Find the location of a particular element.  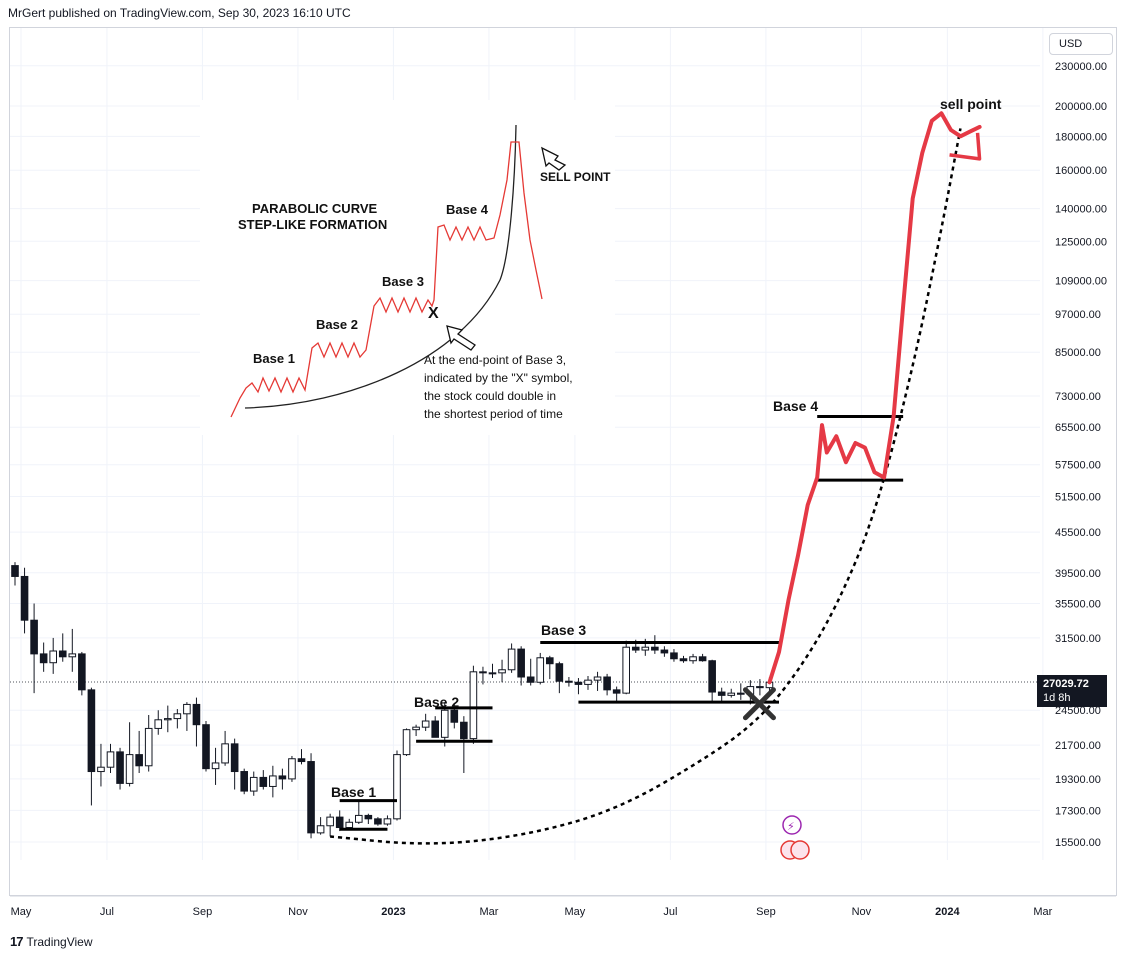

y-tick-label: 17300.00 is located at coordinates (1078, 811).